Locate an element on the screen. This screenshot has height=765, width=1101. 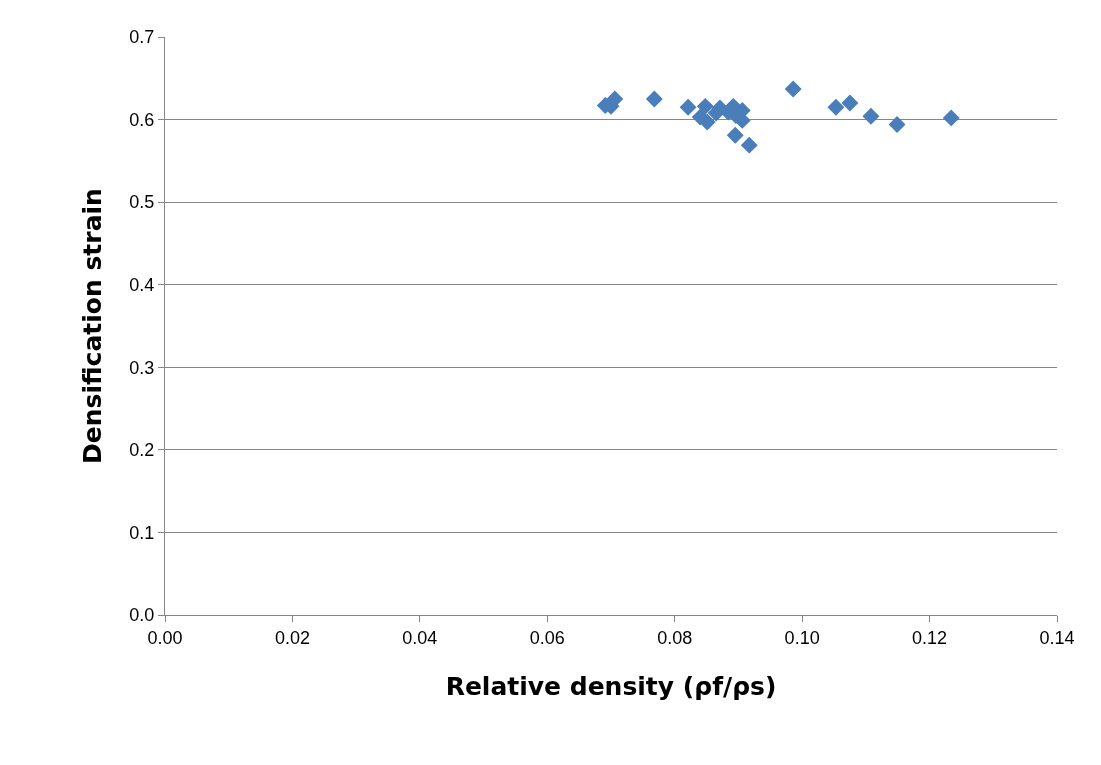
x-tick-label: 0.12 is located at coordinates (930, 637).